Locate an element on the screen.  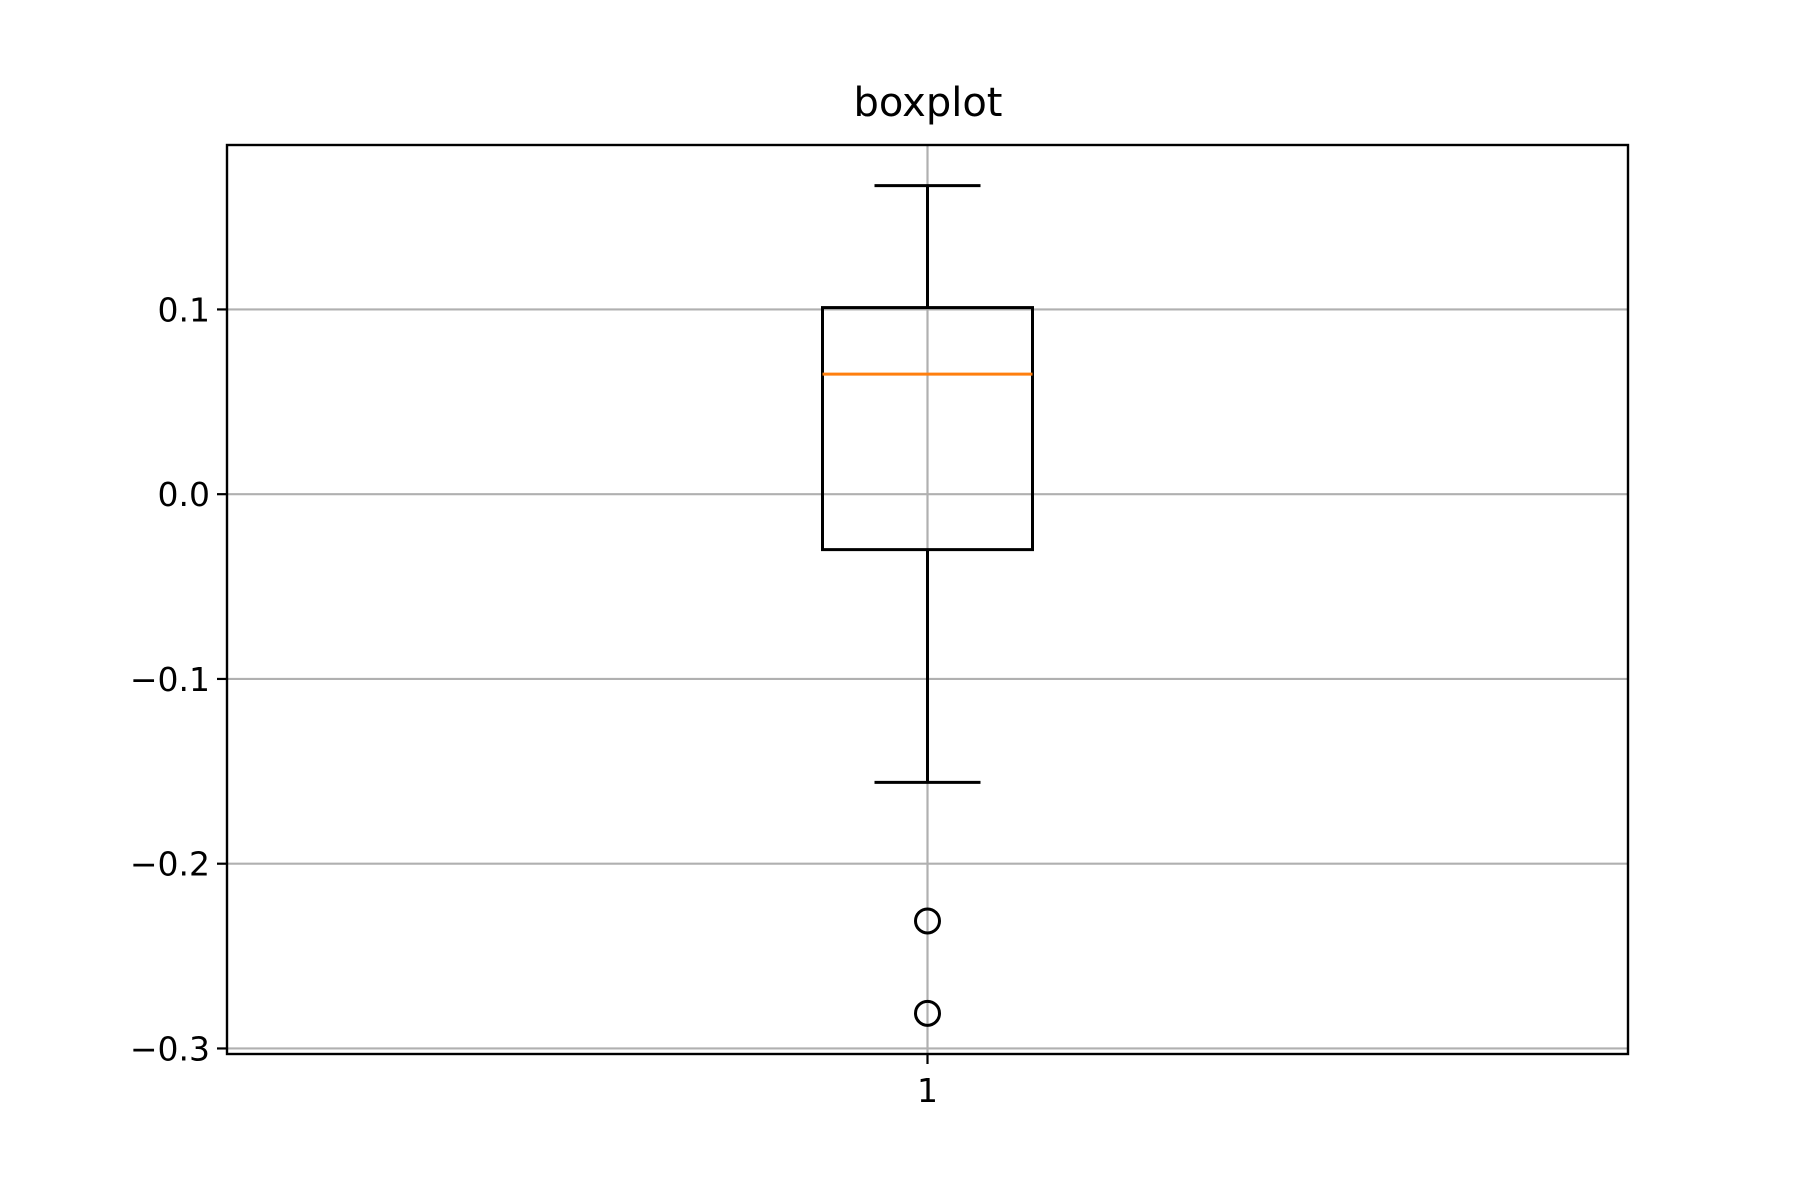
y-tick-label: −0.1 is located at coordinates (170, 679).